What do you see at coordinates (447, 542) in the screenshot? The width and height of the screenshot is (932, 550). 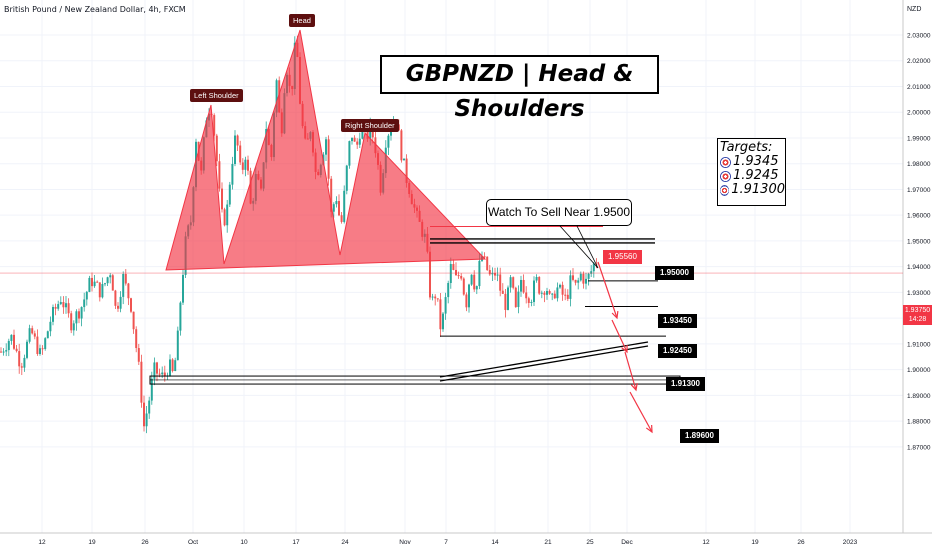 I see `time-axis: 12 19 26 Oct 10 17 24 Nov 7 14 21 25 Dec 12 19 26 2023` at bounding box center [447, 542].